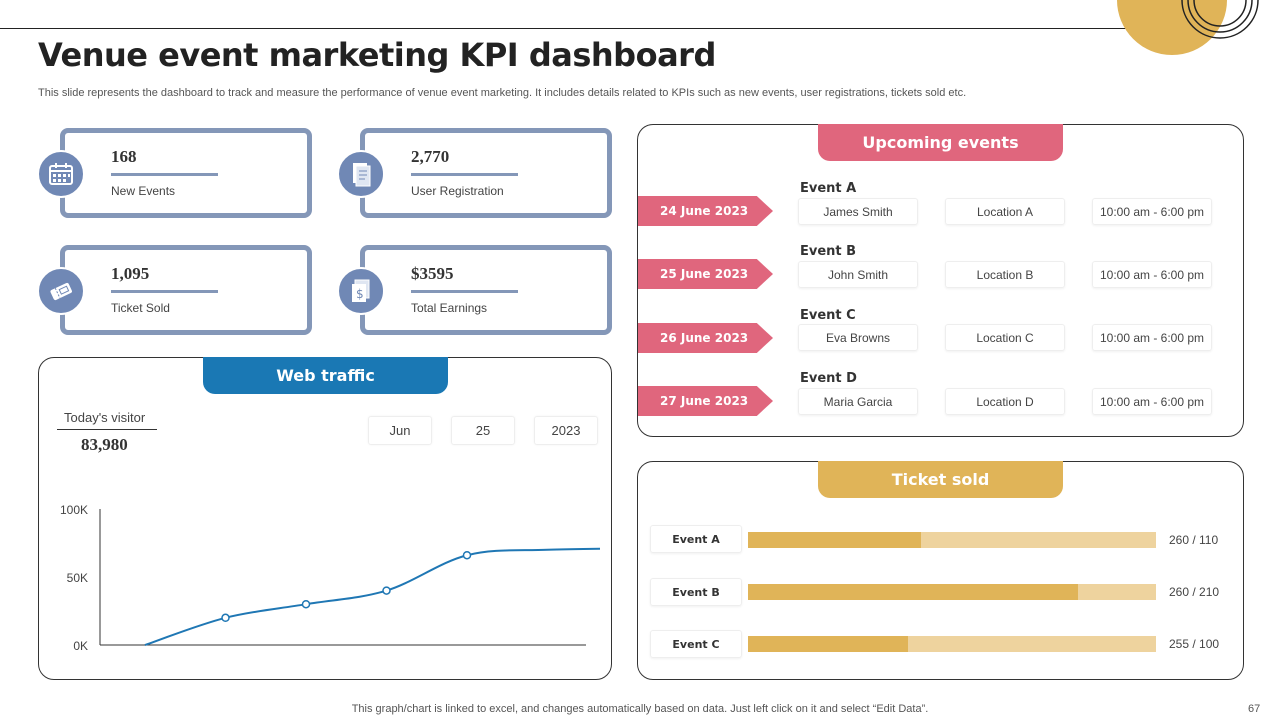 The width and height of the screenshot is (1280, 720). I want to click on event-location: Location B, so click(1005, 274).